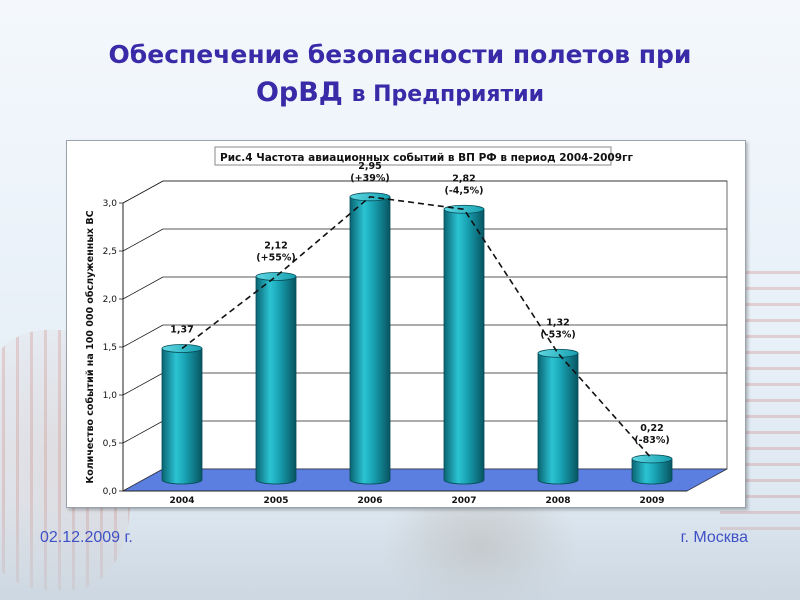  Describe the element at coordinates (651, 440) in the screenshot. I see `change-label: (-83%)` at that location.